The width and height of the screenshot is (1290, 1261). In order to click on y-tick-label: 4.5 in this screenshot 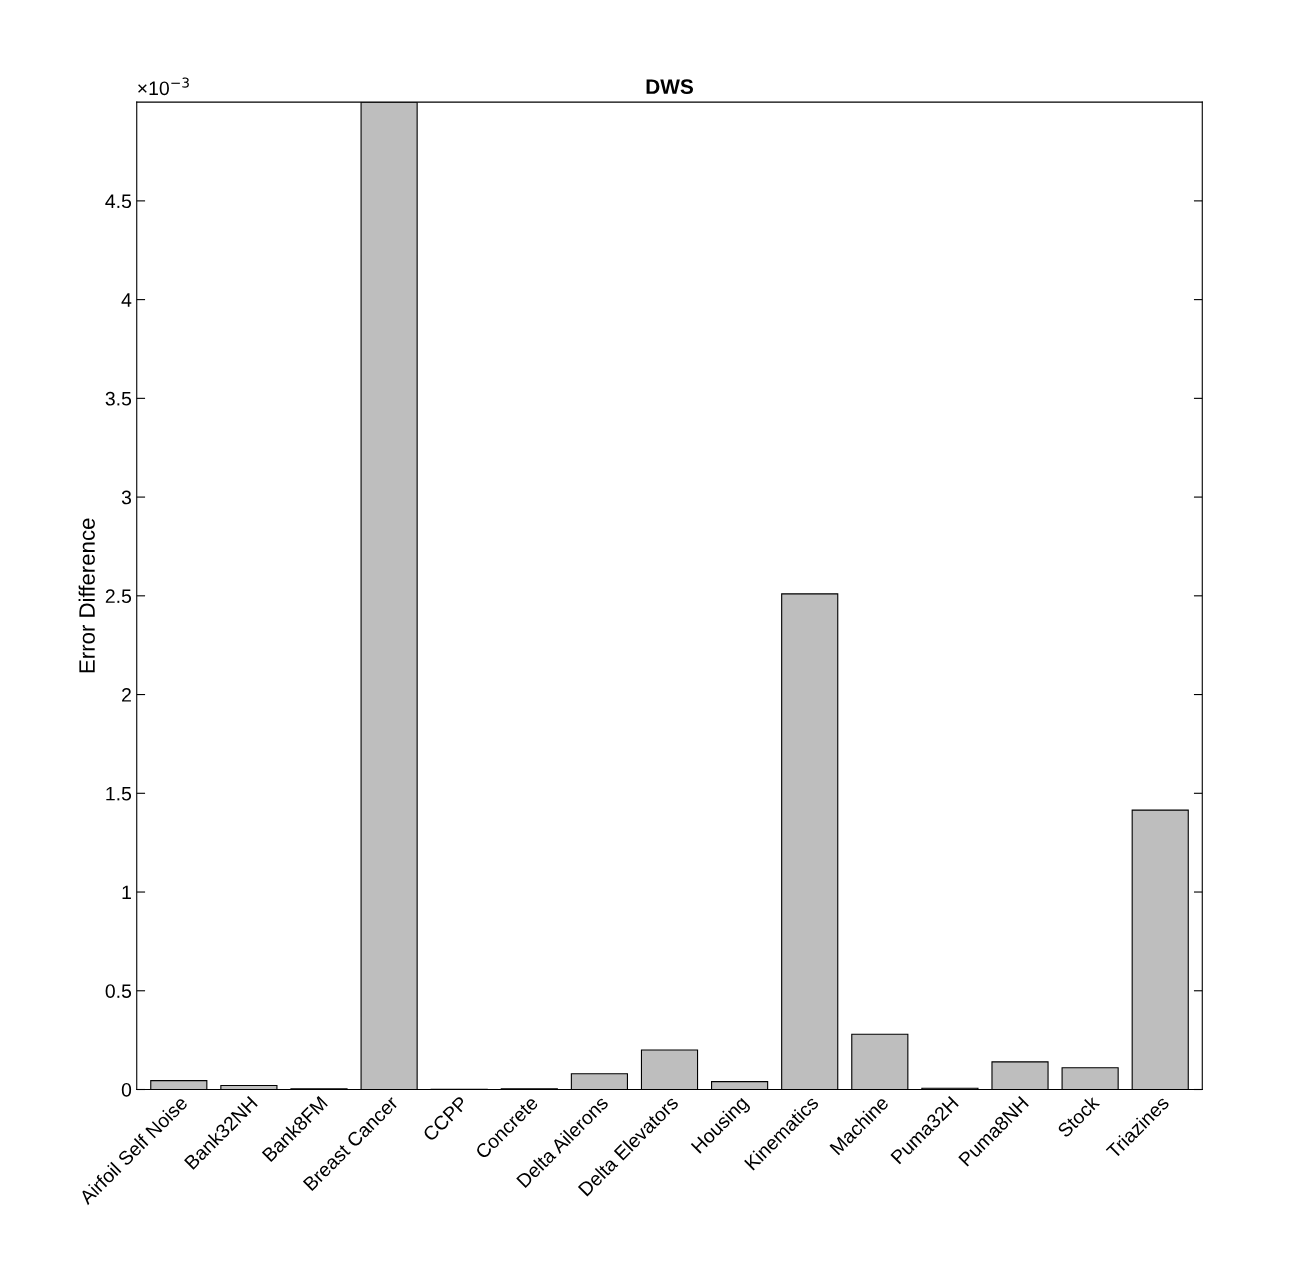, I will do `click(118, 201)`.